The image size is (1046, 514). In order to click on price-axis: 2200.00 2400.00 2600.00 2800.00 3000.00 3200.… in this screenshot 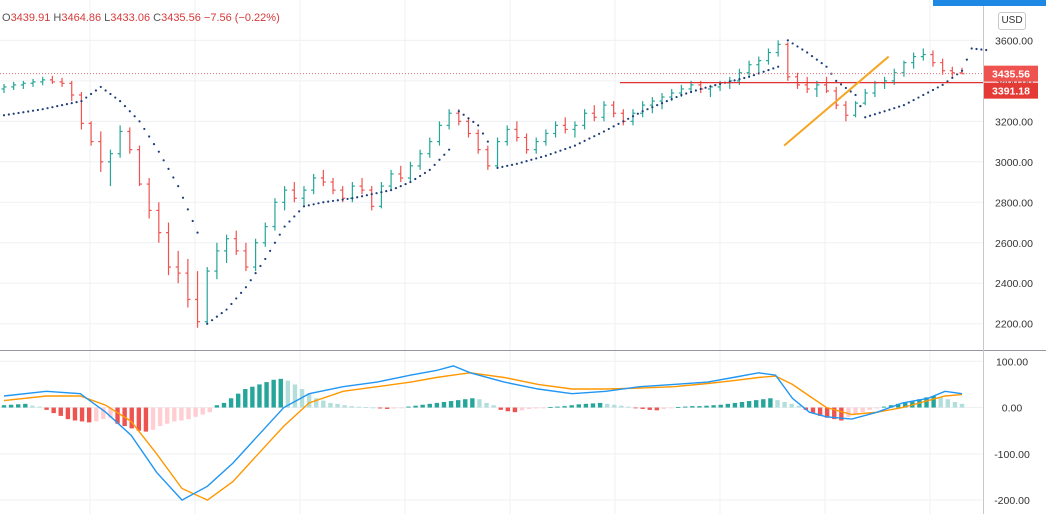, I will do `click(1011, 271)`.